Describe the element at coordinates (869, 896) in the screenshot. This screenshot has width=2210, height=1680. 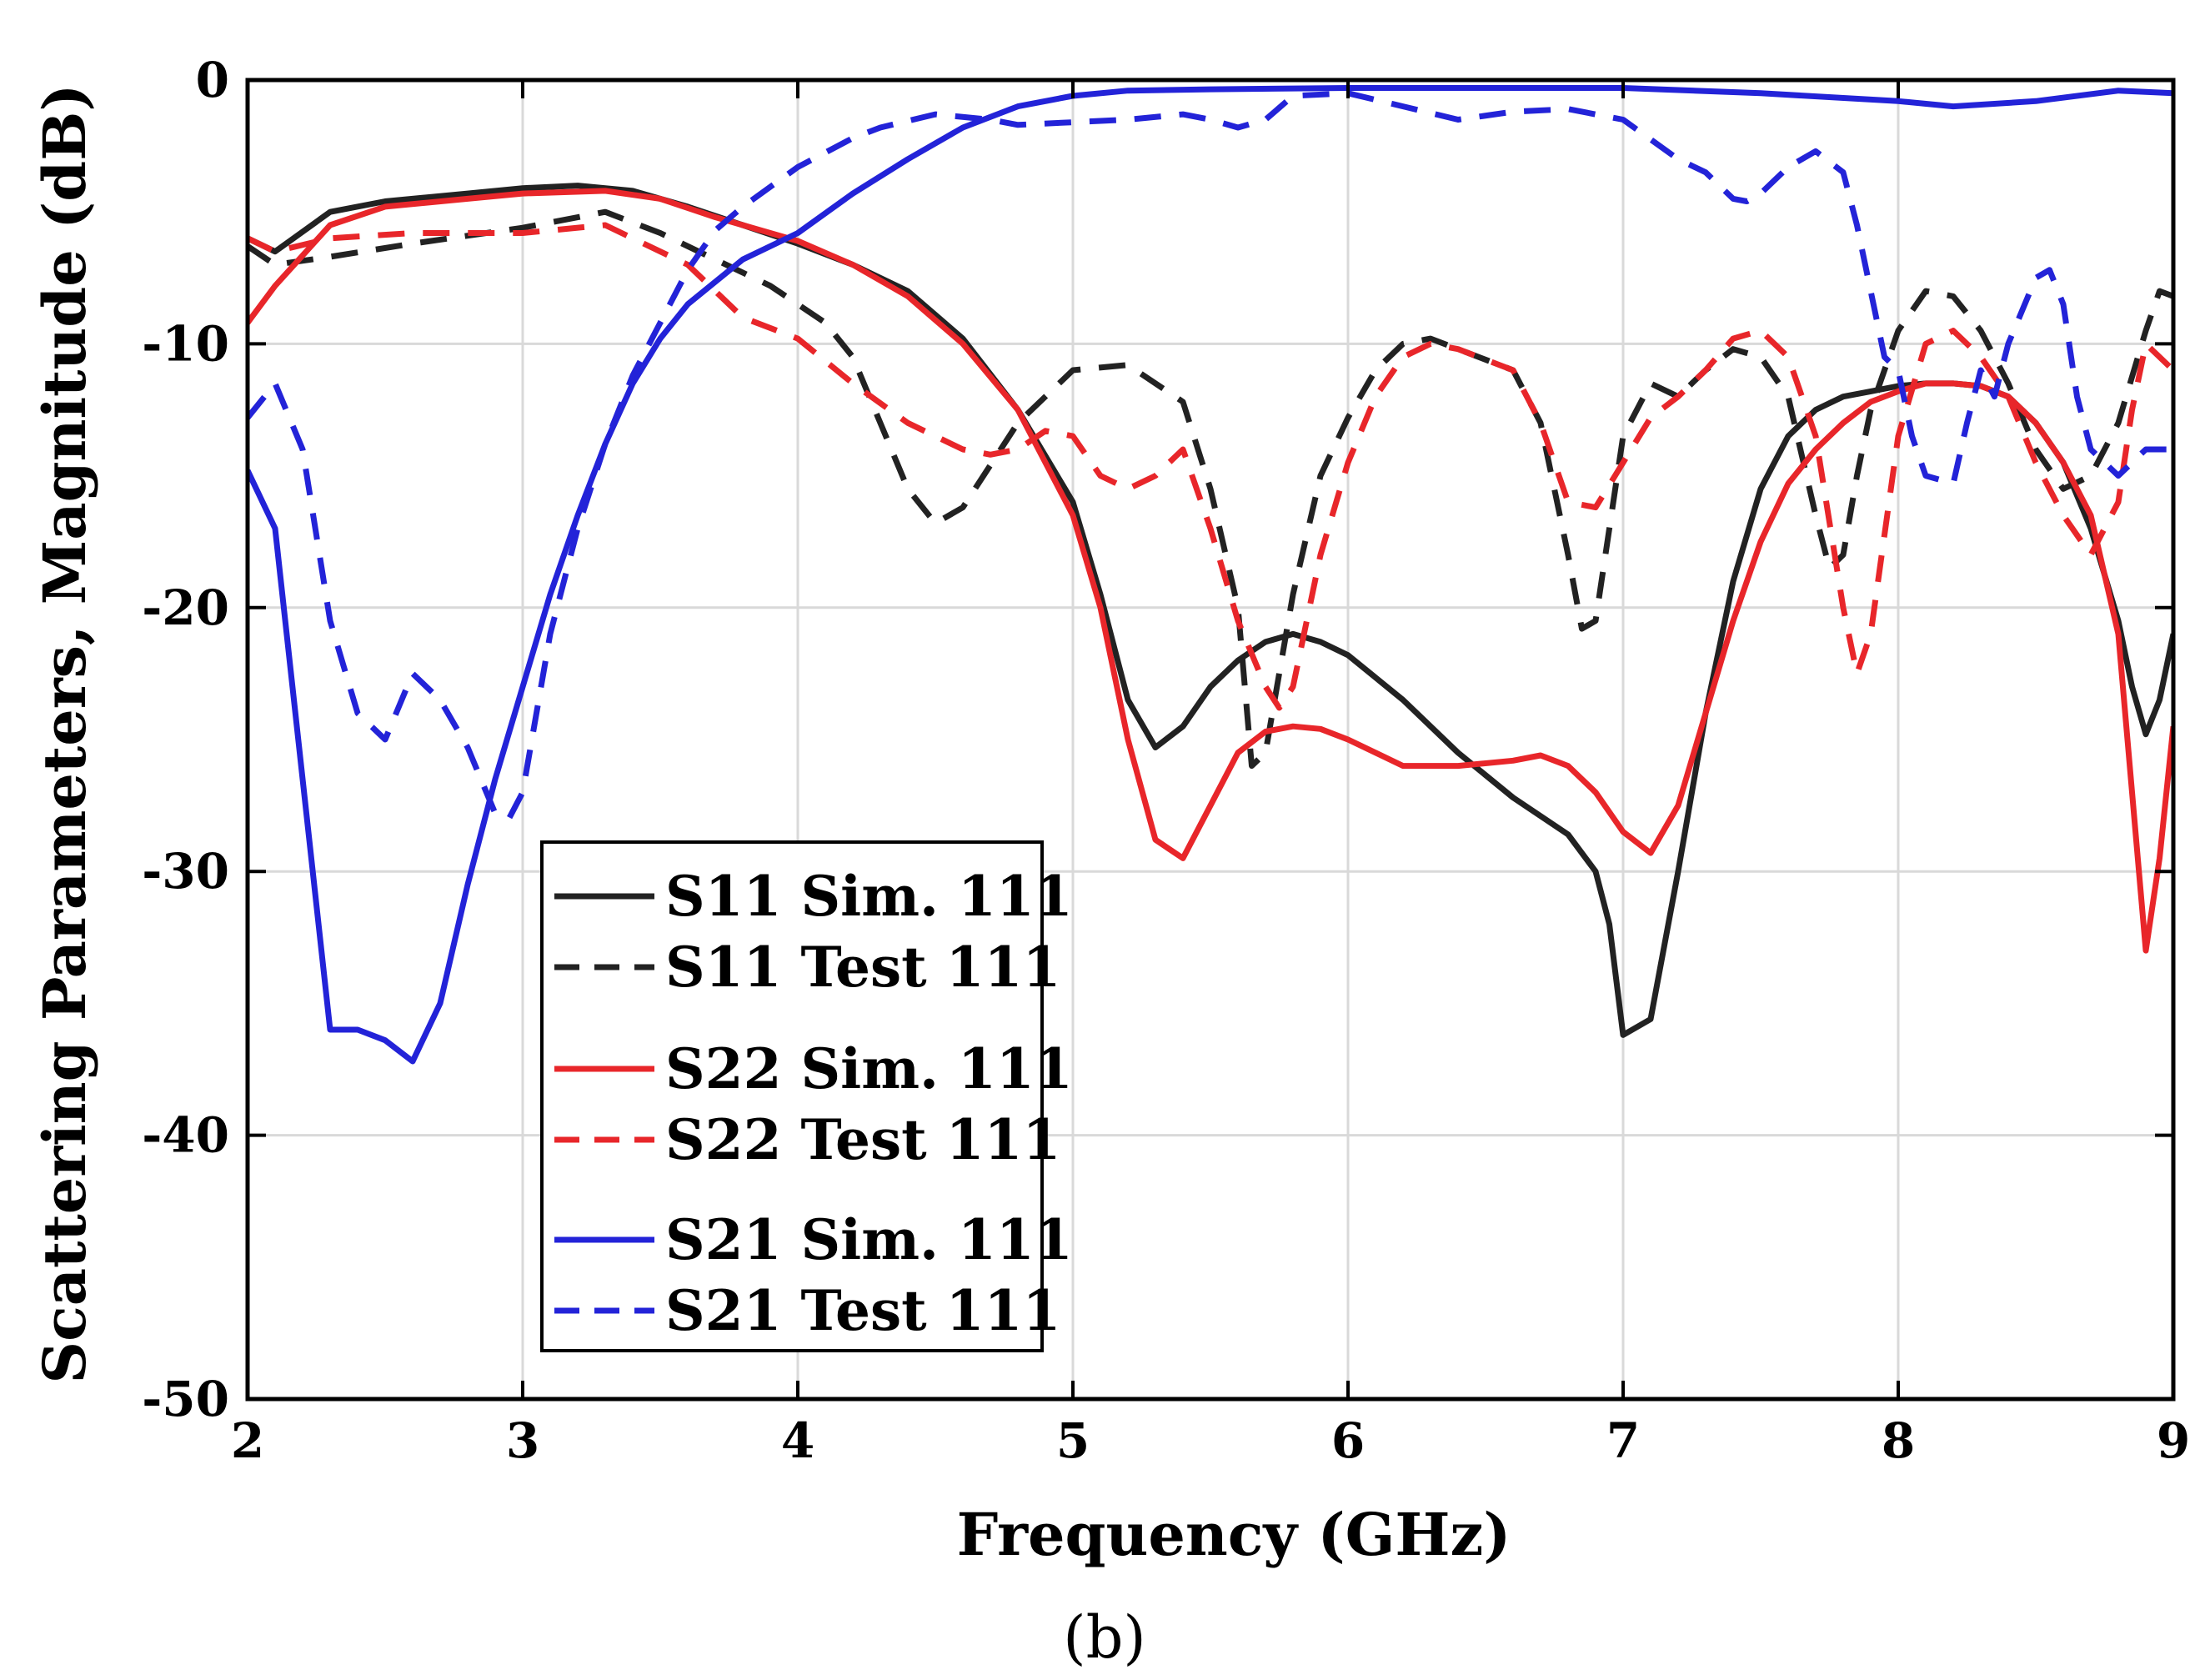
I see `legend-label: S11 Sim. 111` at that location.